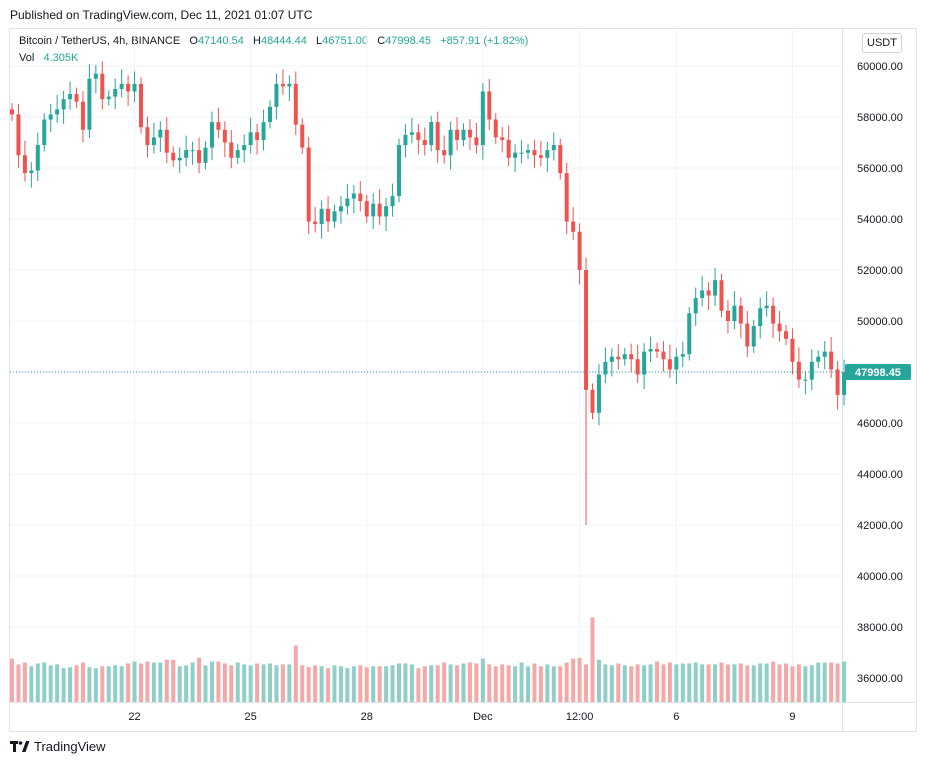 Image resolution: width=926 pixels, height=765 pixels. What do you see at coordinates (345, 41) in the screenshot?
I see `low-value: 46751.00` at bounding box center [345, 41].